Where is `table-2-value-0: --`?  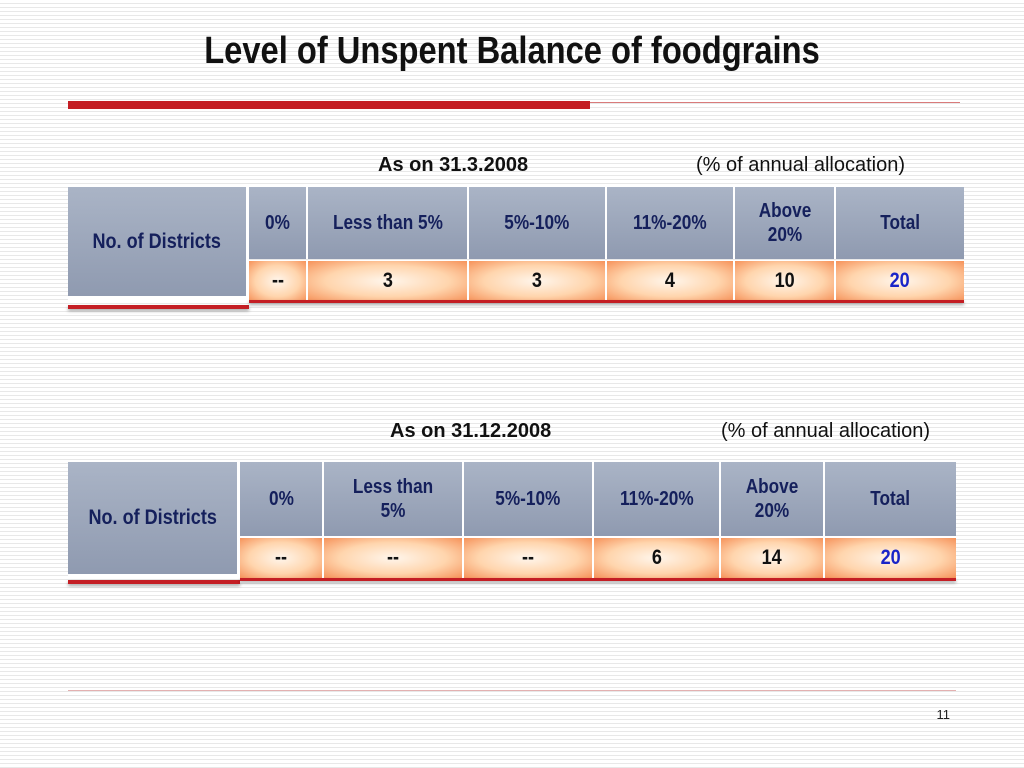
table-2-value-0: -- is located at coordinates (282, 558).